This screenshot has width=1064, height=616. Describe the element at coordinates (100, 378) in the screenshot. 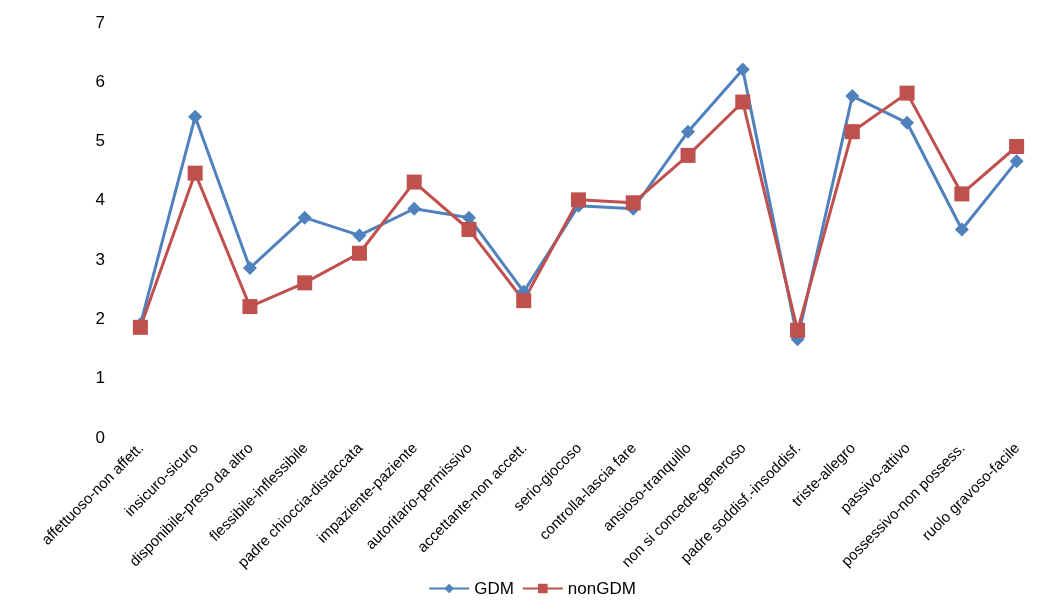

I see `y-tick-label: 1` at that location.